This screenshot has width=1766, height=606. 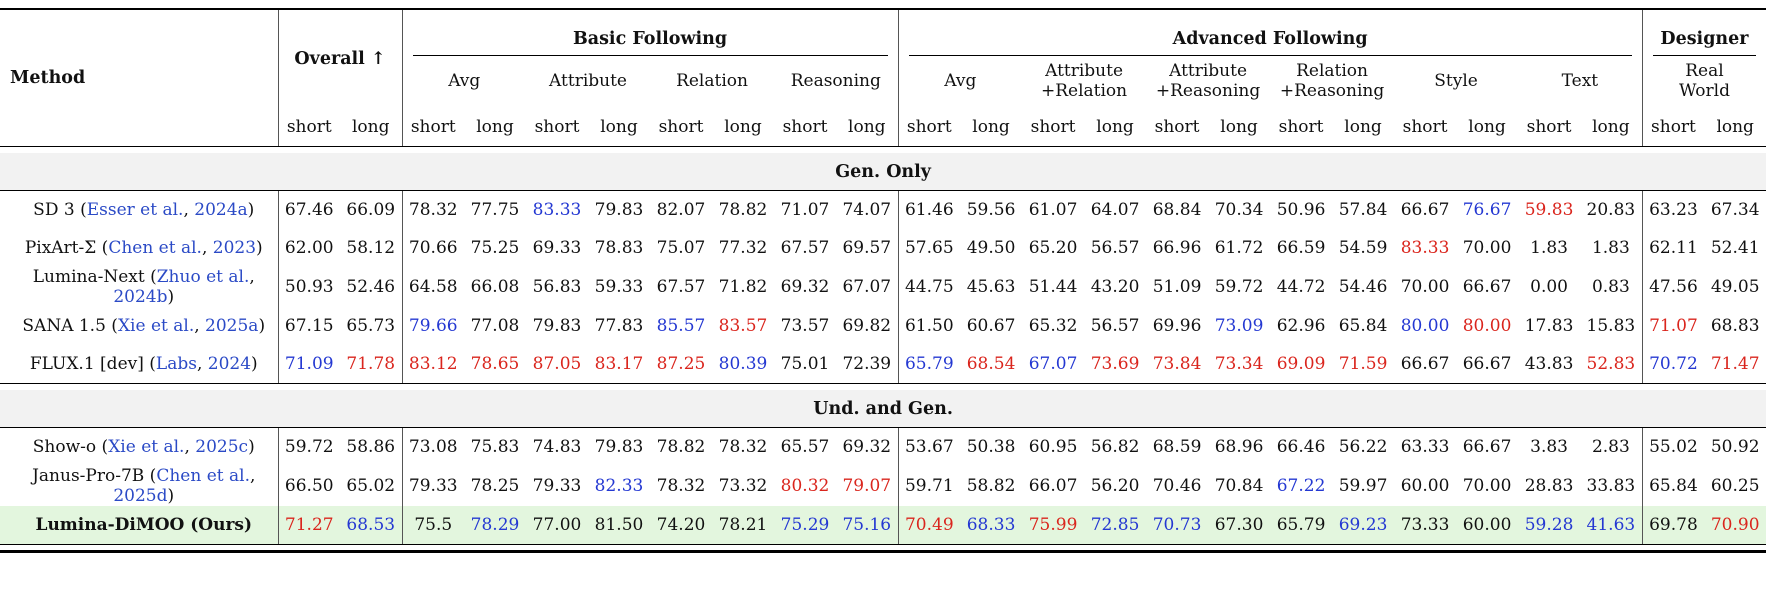 I want to click on value-cell: 69.57, so click(x=867, y=248).